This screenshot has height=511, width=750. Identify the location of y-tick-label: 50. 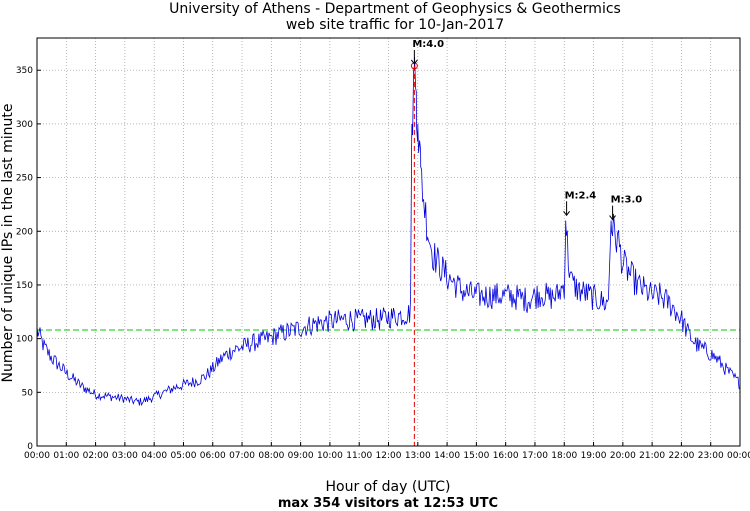
(28, 393).